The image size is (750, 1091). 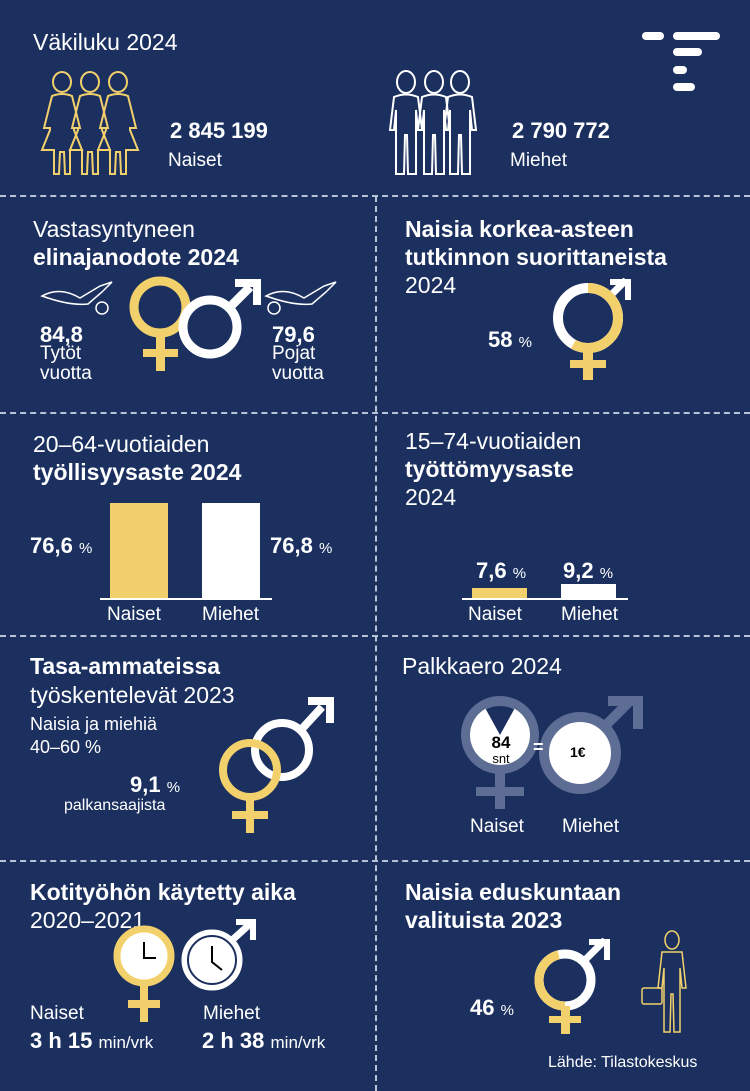 What do you see at coordinates (513, 892) in the screenshot?
I see `parliament-title-line1: Naisia eduskuntaan` at bounding box center [513, 892].